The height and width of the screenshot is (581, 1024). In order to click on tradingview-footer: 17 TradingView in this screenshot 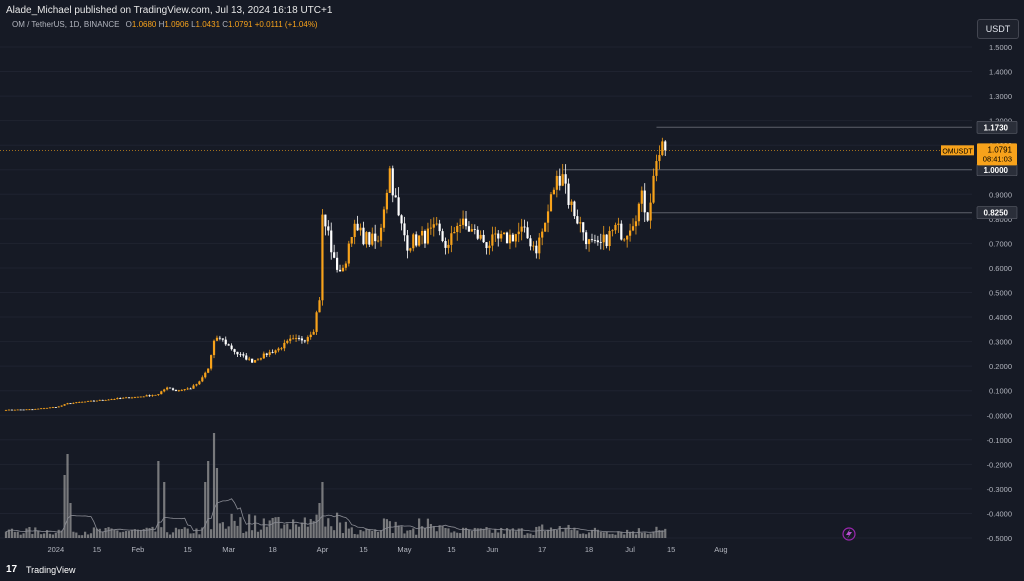, I will do `click(64, 570)`.